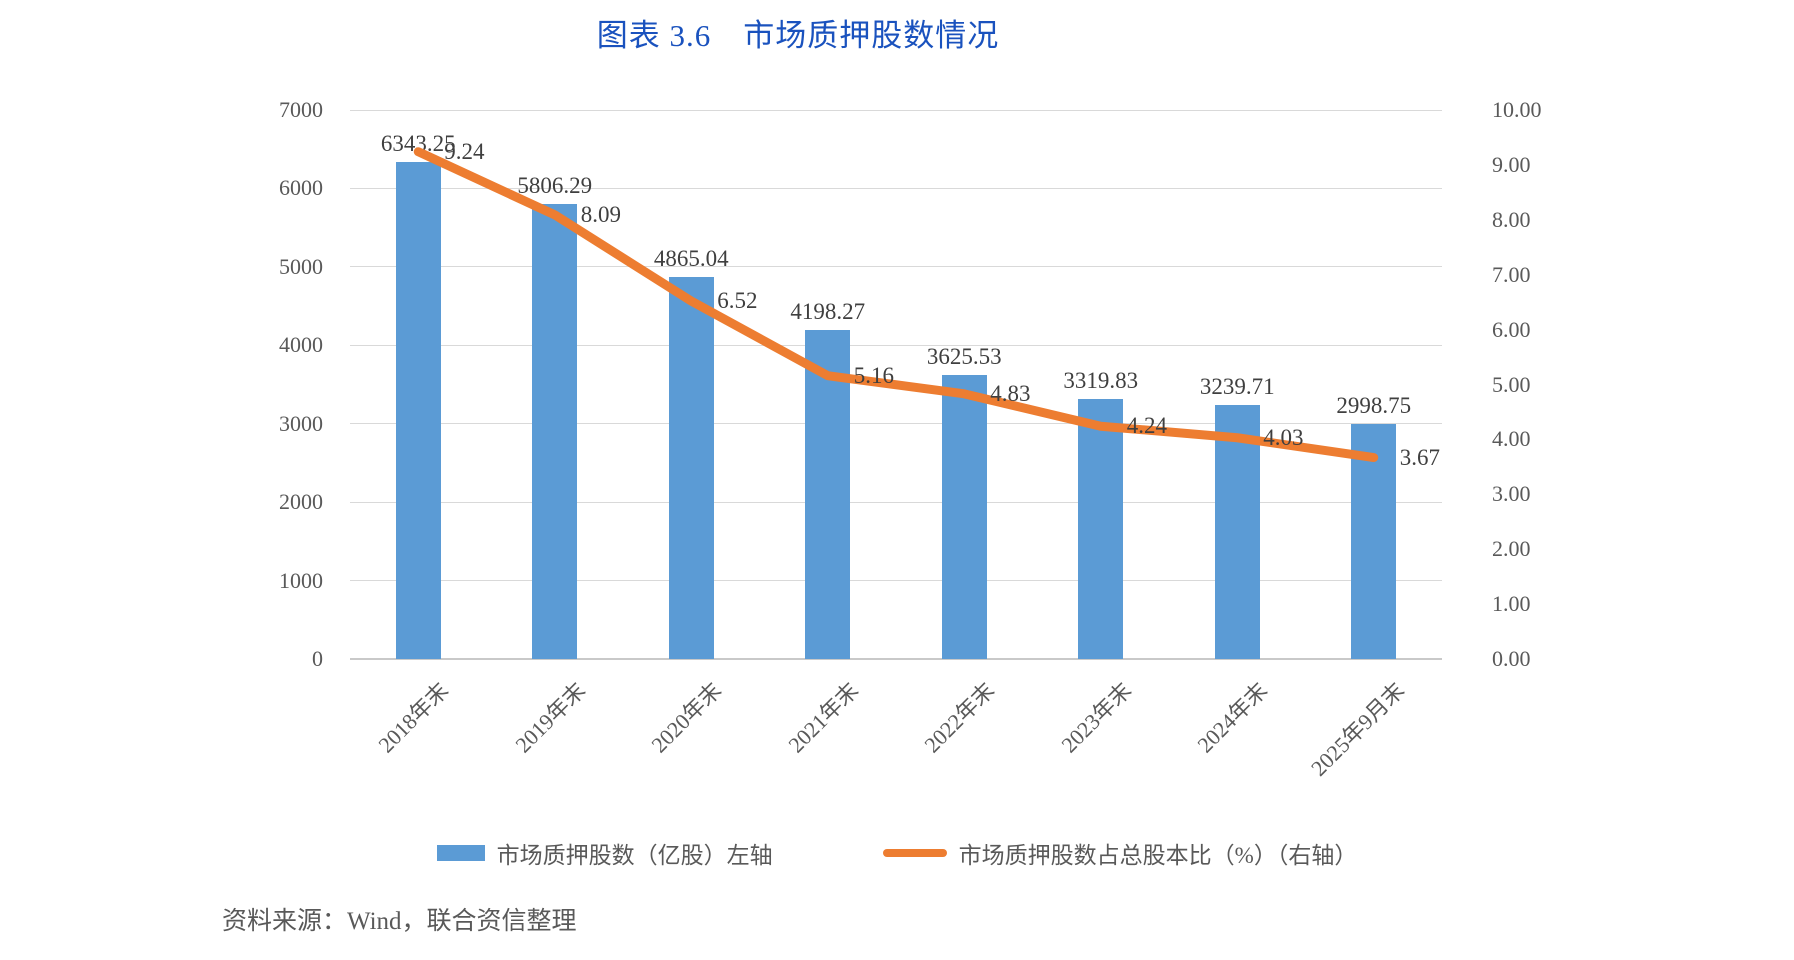  What do you see at coordinates (1511, 494) in the screenshot?
I see `y-axis-tick-right: 3.00` at bounding box center [1511, 494].